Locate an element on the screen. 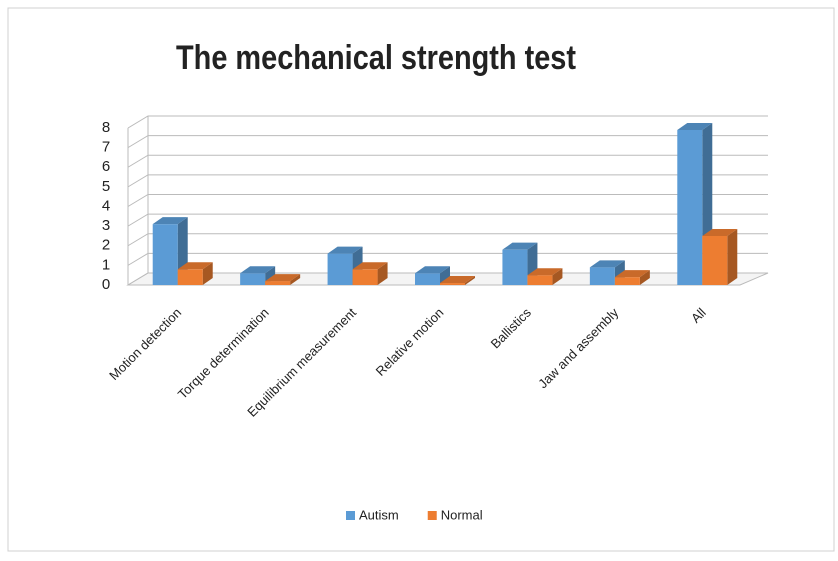 The height and width of the screenshot is (561, 838). chart-title: The mechanical strength test is located at coordinates (376, 58).